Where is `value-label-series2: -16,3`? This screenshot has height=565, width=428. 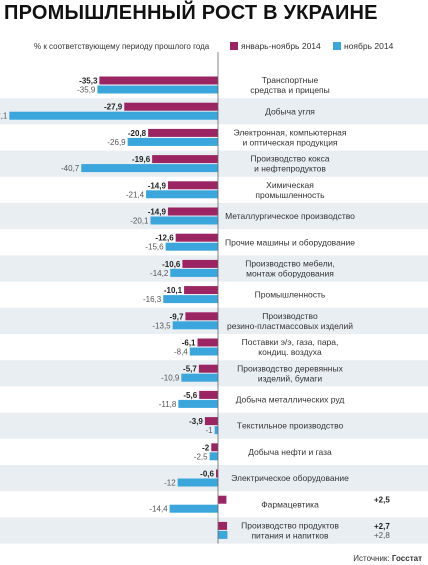
value-label-series2: -16,3 is located at coordinates (152, 299).